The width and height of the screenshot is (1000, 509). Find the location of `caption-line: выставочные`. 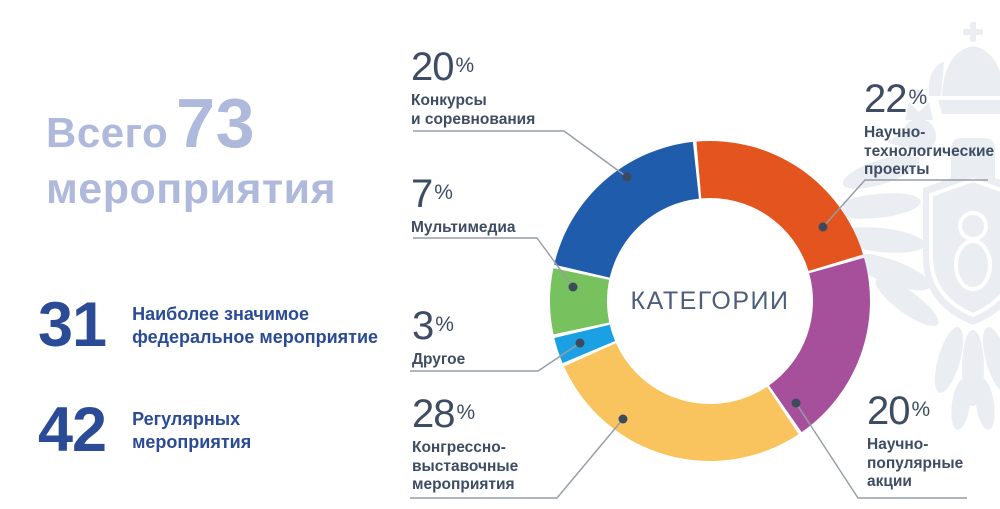

caption-line: выставочные is located at coordinates (465, 466).